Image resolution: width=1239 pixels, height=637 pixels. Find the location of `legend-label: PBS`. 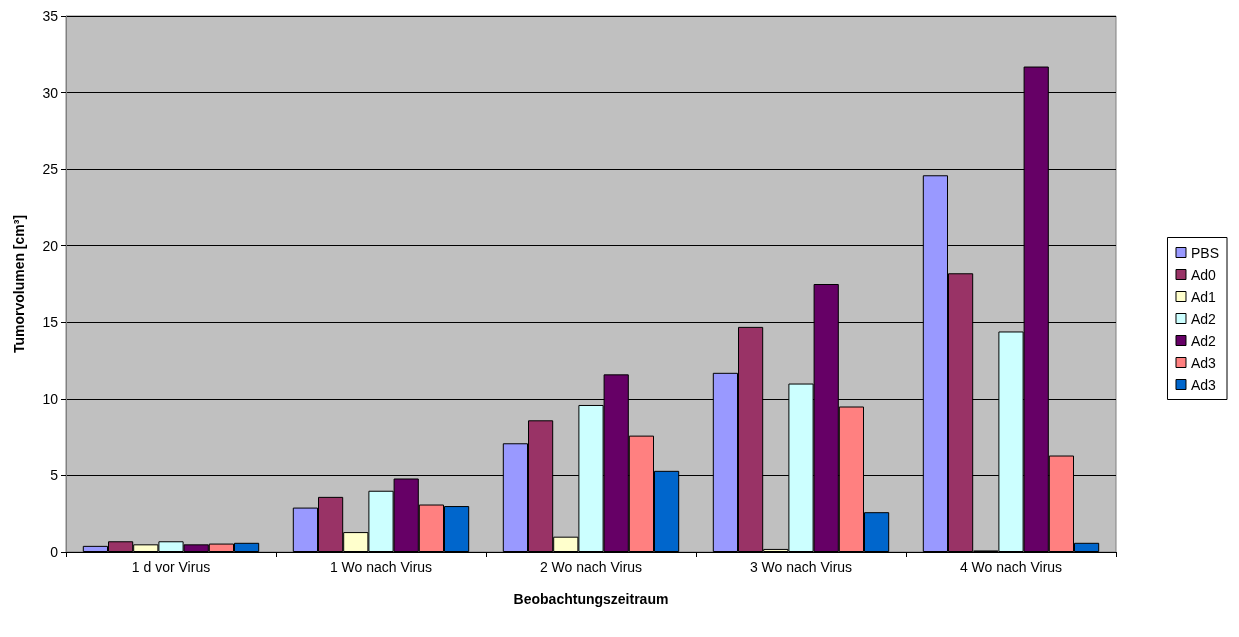

legend-label: PBS is located at coordinates (1204, 252).